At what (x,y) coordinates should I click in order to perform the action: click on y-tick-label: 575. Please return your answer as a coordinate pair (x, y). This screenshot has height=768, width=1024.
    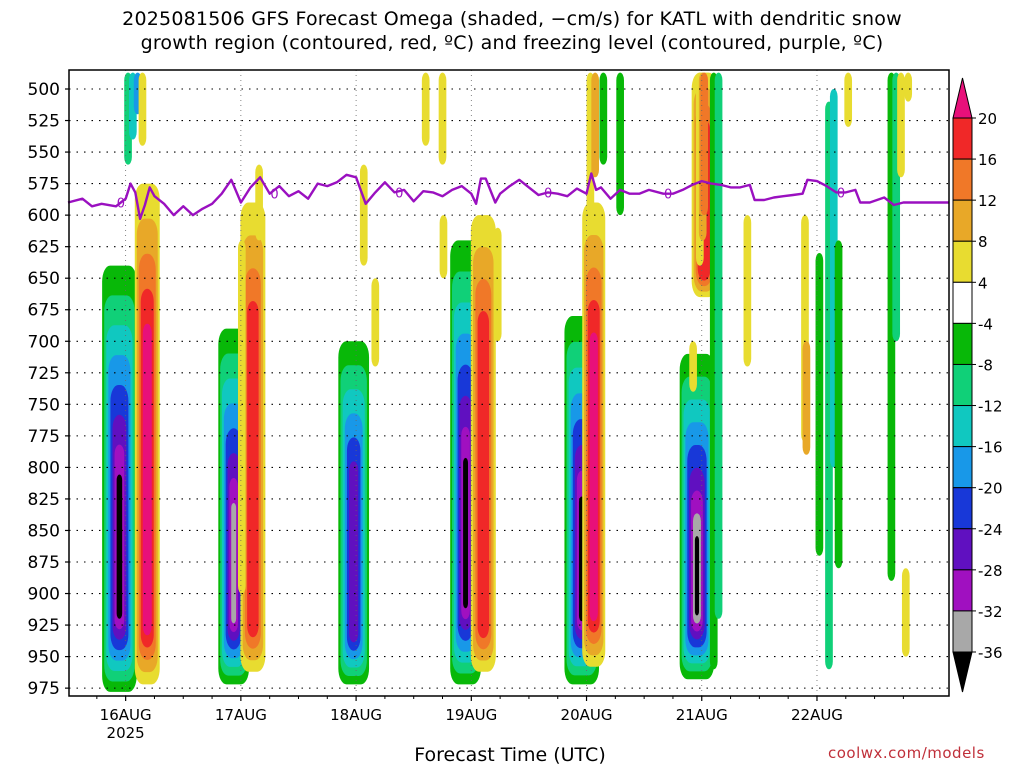
    Looking at the image, I should click on (44, 185).